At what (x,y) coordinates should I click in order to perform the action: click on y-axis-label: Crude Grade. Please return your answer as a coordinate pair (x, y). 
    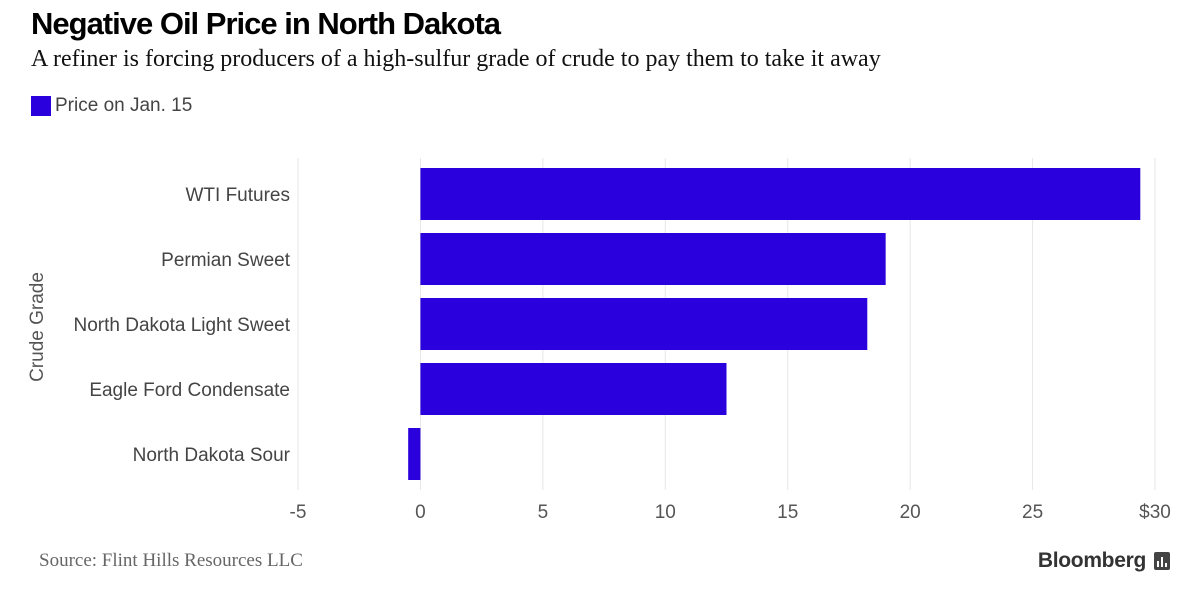
    Looking at the image, I should click on (37, 327).